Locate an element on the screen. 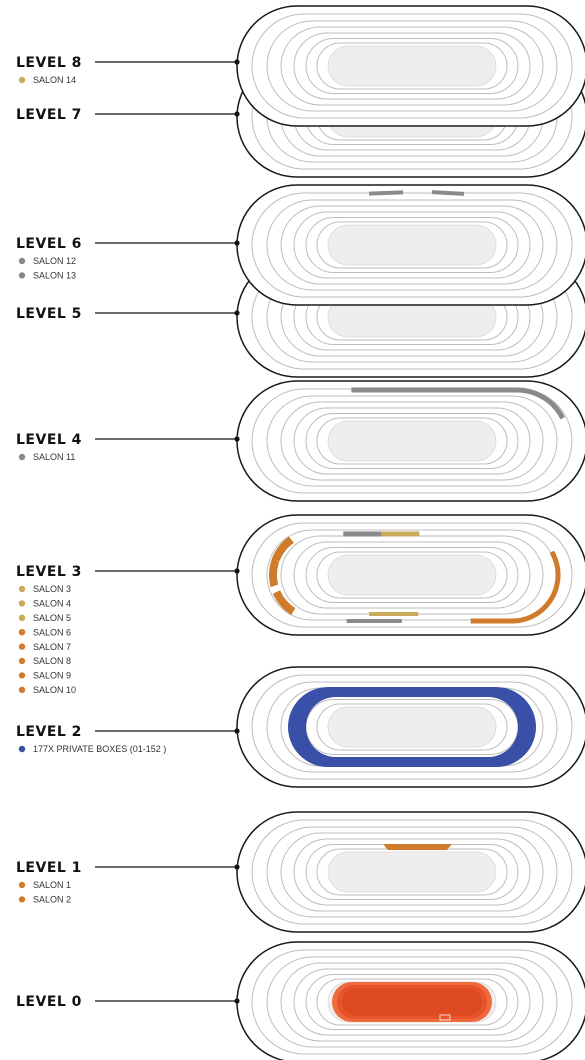 Image resolution: width=585 pixels, height=1060 pixels. legend-label: SALON 14 is located at coordinates (54, 80).